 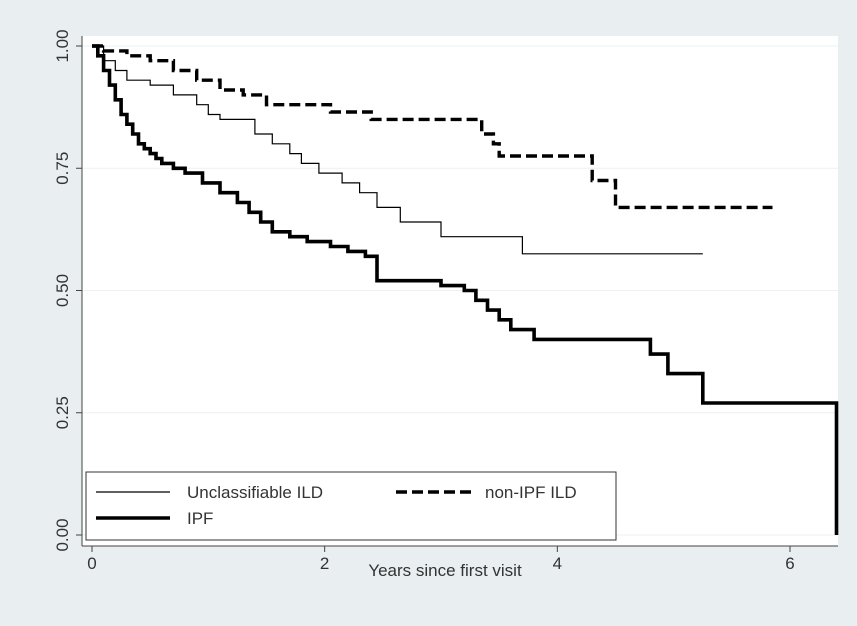 What do you see at coordinates (62, 534) in the screenshot?
I see `y-tick-label: 0.00` at bounding box center [62, 534].